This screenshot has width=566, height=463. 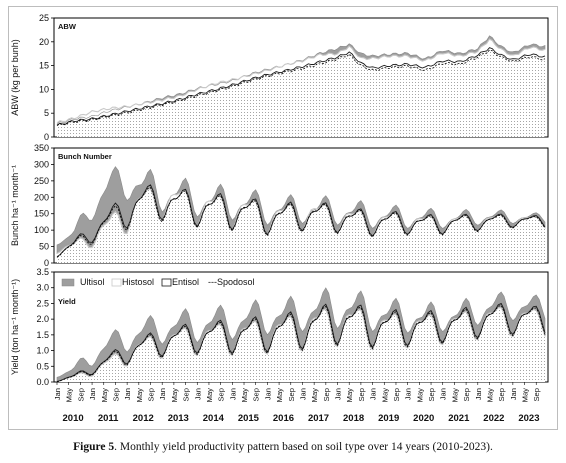 What do you see at coordinates (46, 113) in the screenshot?
I see `abw-ytick-label: 5` at bounding box center [46, 113].